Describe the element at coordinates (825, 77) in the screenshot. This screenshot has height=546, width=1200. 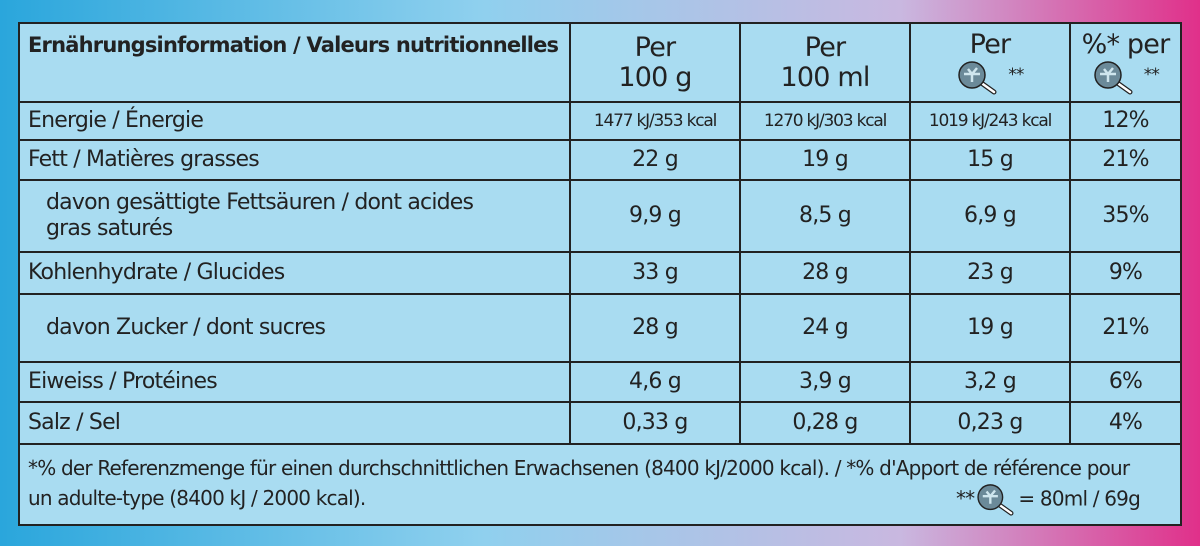
I see `header-text: 100 ml` at that location.